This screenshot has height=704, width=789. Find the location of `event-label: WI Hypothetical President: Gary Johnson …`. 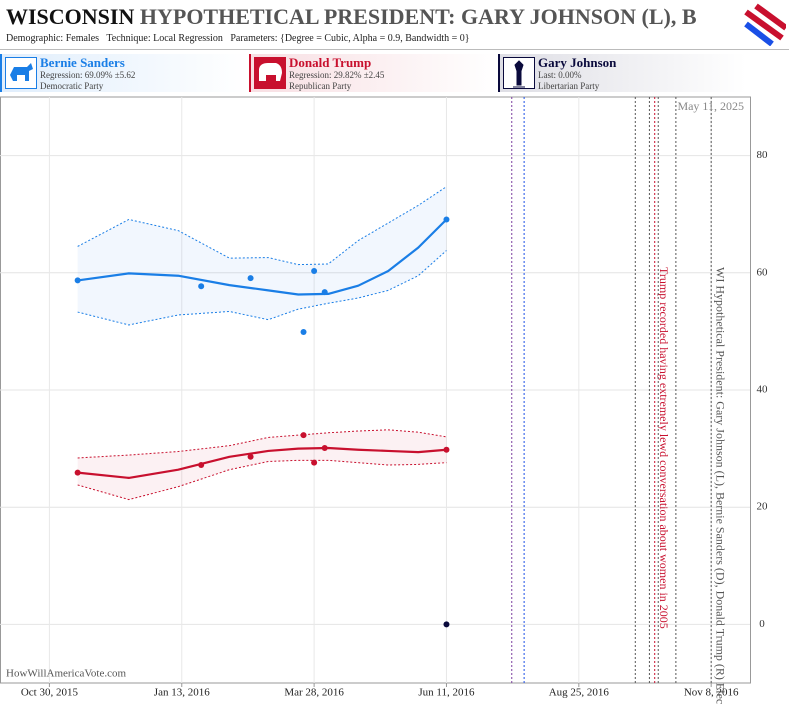

event-label: WI Hypothetical President: Gary Johnson … is located at coordinates (720, 485).